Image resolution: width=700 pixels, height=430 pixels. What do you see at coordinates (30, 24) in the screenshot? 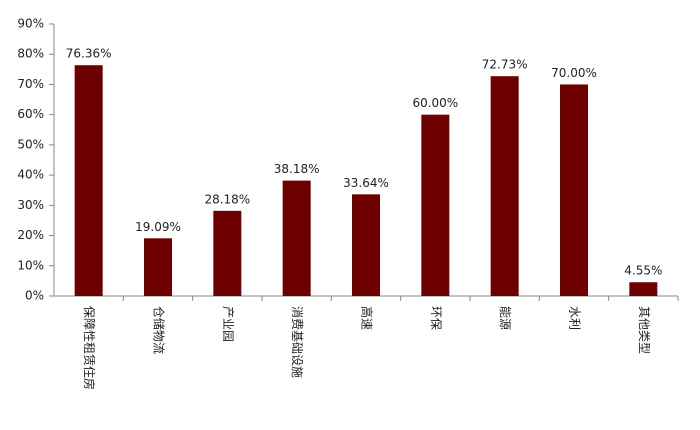
I see `y-tick-label: 90%` at bounding box center [30, 24].